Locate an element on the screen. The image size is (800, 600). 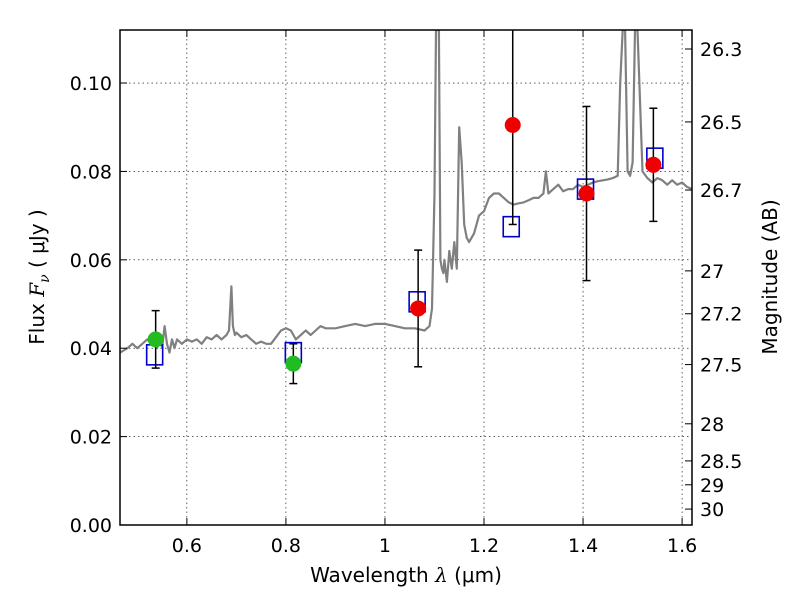
mag-tick-label: 29 is located at coordinates (712, 486).